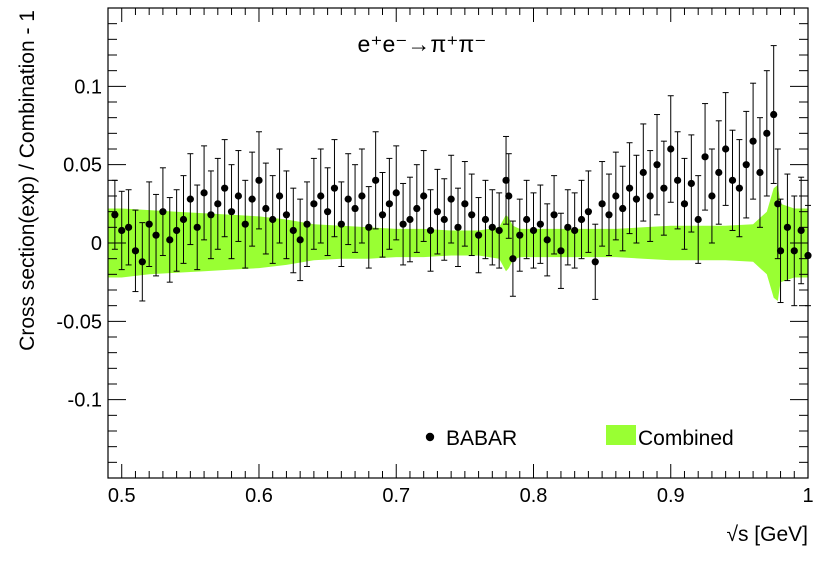 The width and height of the screenshot is (830, 563). What do you see at coordinates (96, 244) in the screenshot?
I see `y-tick-label: 0` at bounding box center [96, 244].